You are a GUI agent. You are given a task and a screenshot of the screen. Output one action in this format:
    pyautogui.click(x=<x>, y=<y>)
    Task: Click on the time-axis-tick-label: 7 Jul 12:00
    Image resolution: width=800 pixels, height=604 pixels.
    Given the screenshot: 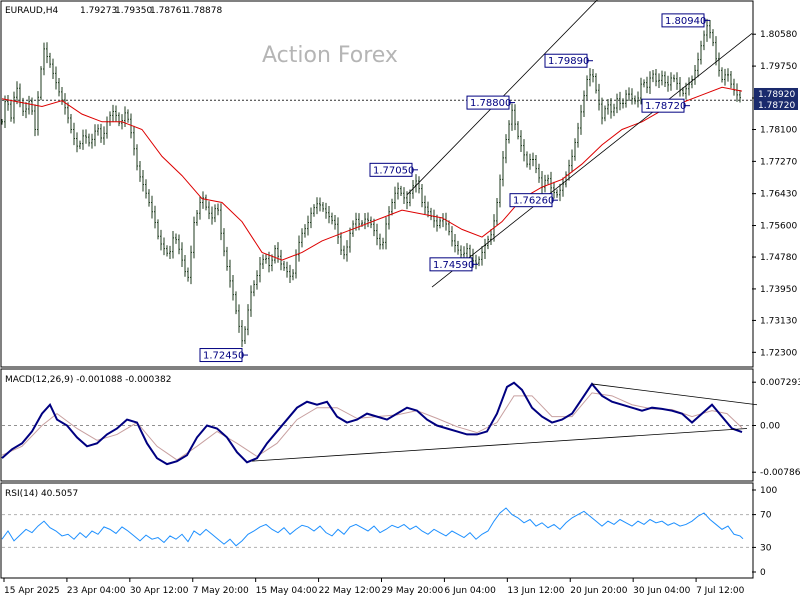 What is the action you would take?
    pyautogui.click(x=720, y=591)
    